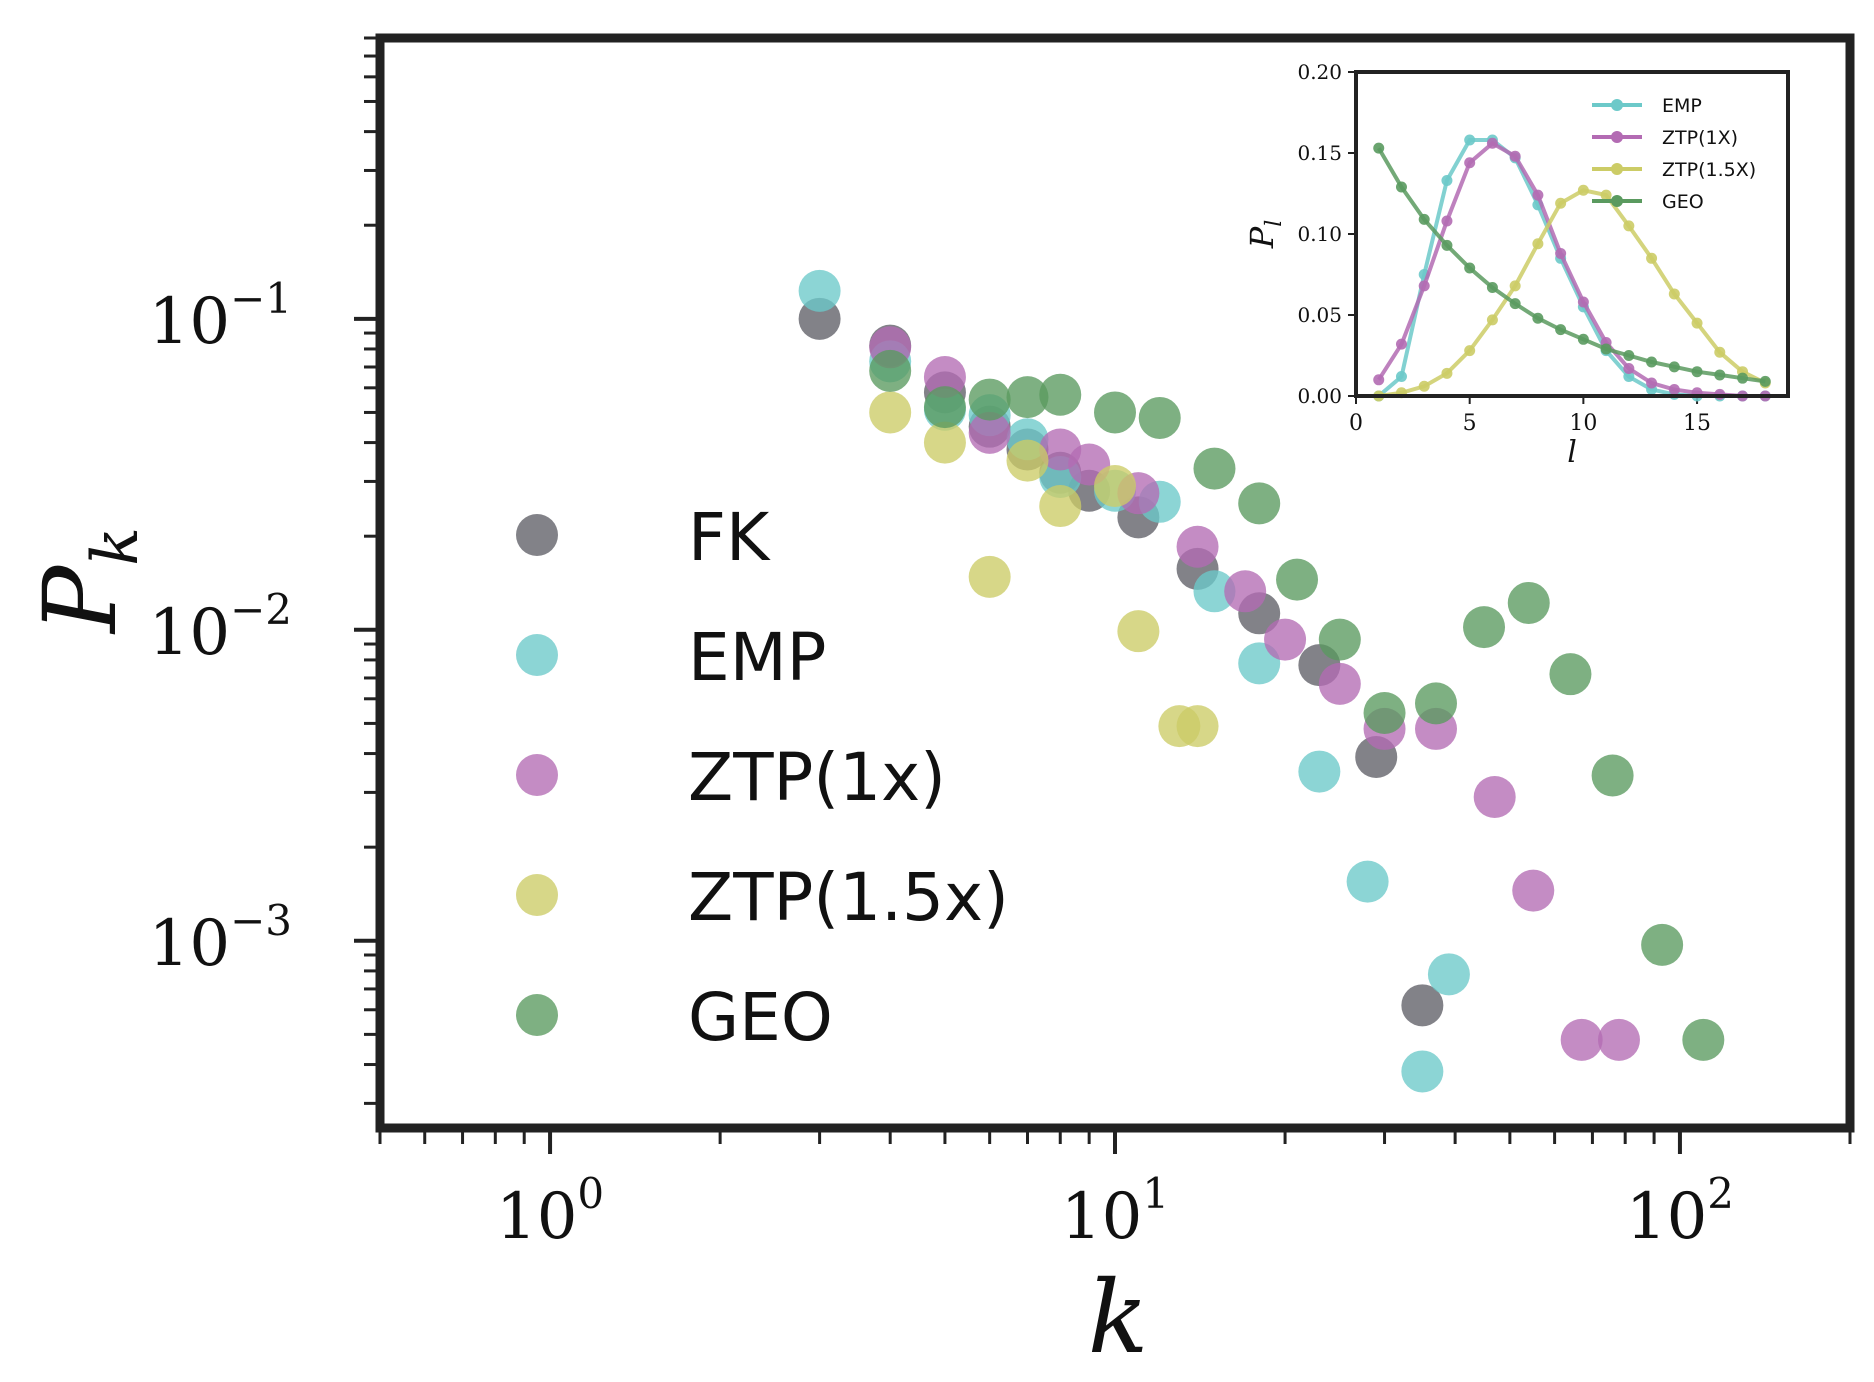  I want to click on main-y-axis-label-main: P, so click(80, 599).